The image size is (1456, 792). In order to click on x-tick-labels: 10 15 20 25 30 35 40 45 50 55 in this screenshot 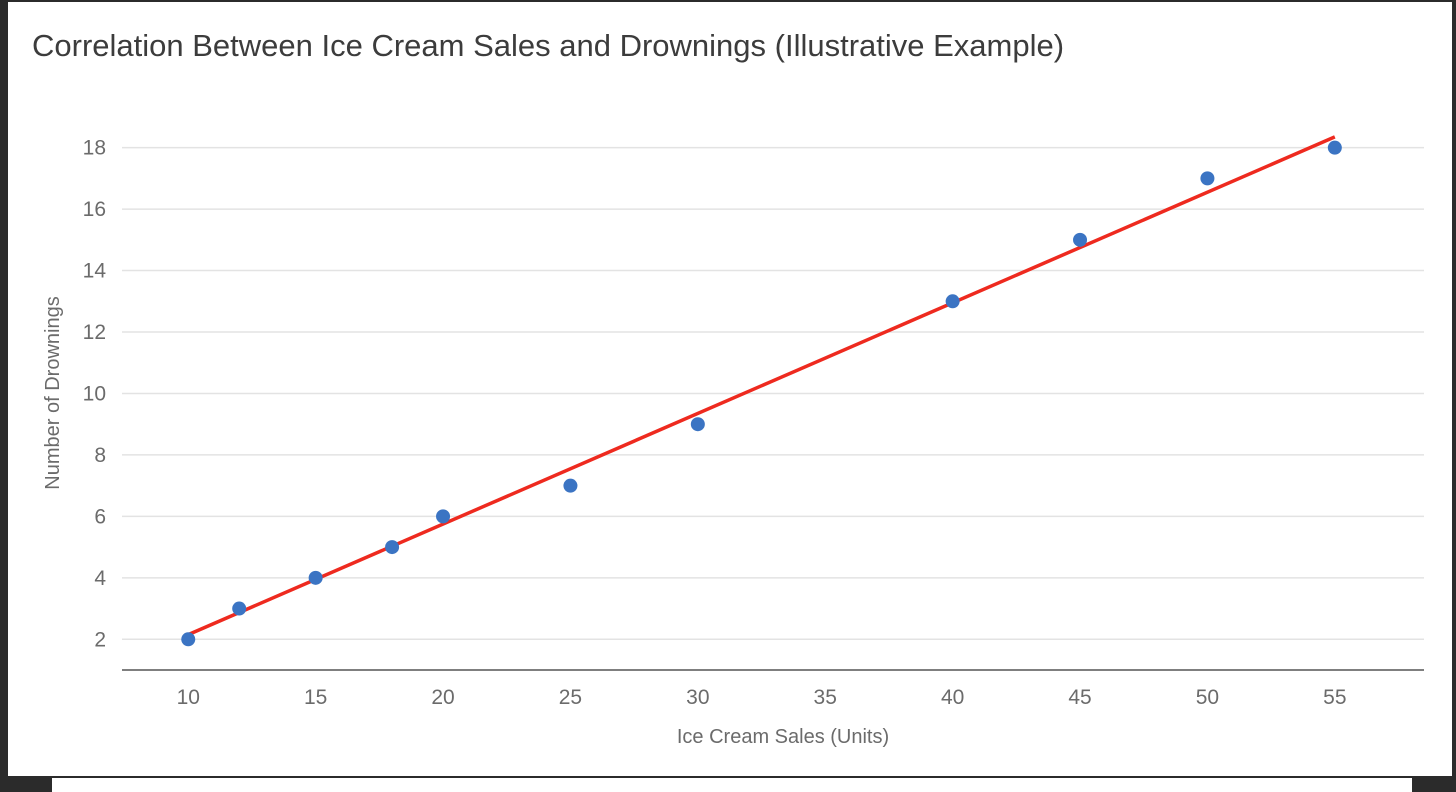, I will do `click(762, 697)`.